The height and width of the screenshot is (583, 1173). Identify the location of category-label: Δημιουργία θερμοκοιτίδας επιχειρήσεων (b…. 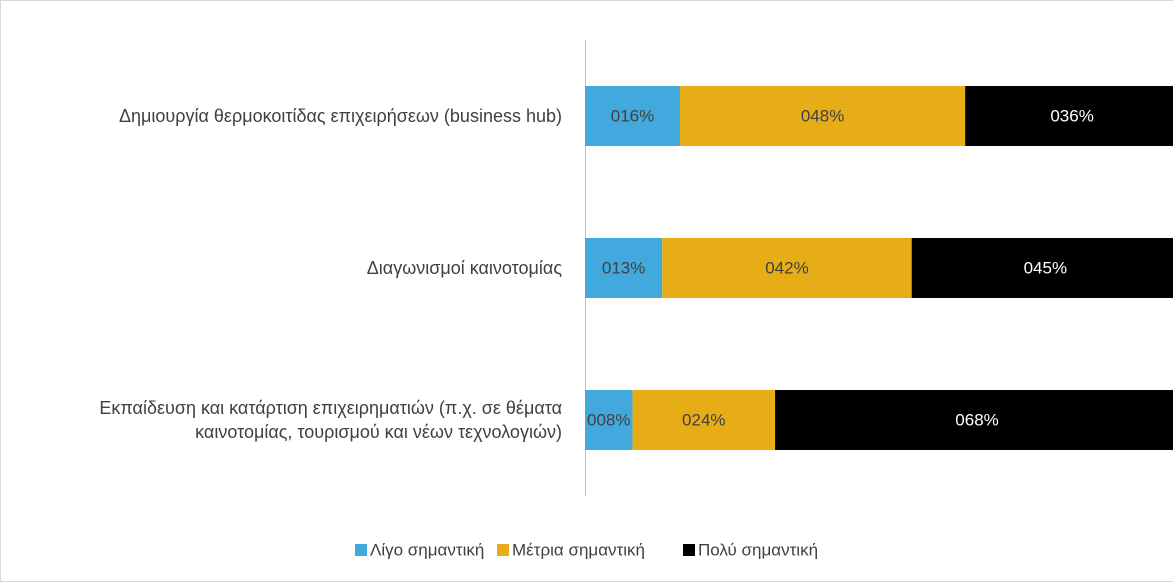
(340, 116).